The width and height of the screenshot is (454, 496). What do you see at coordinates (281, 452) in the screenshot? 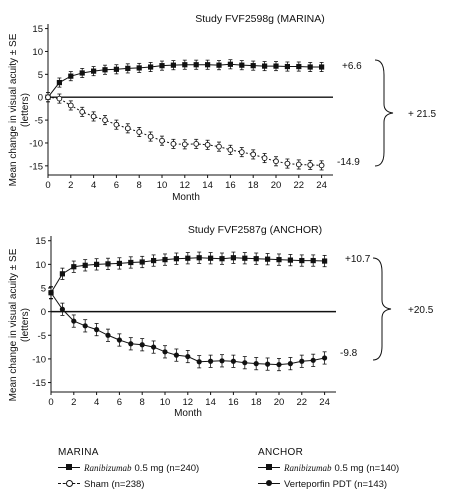
I see `legend-header: ANCHOR` at bounding box center [281, 452].